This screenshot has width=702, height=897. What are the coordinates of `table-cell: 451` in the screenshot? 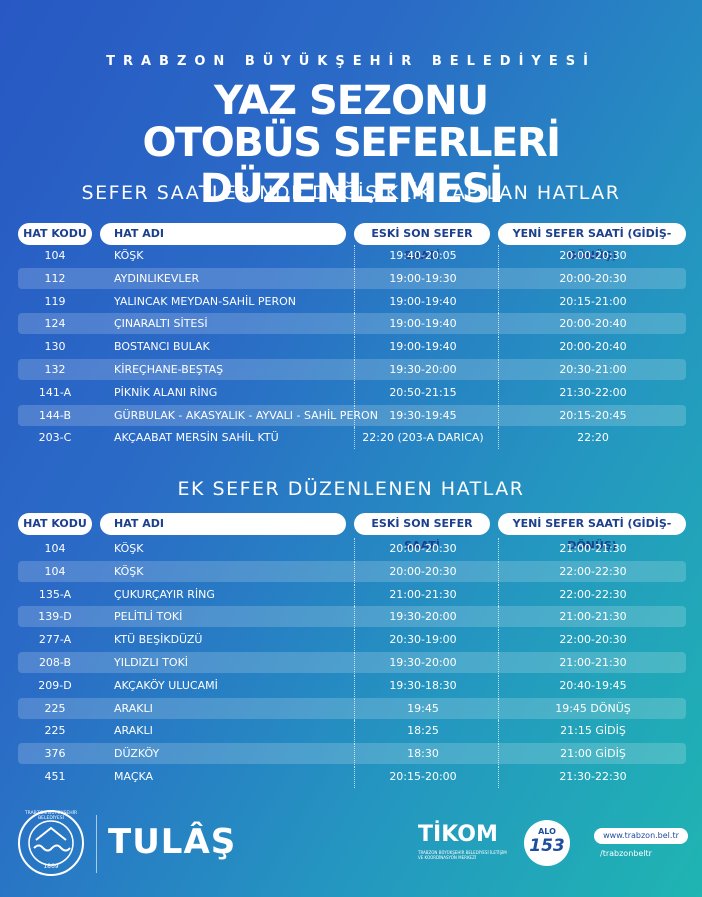 It's located at (55, 776).